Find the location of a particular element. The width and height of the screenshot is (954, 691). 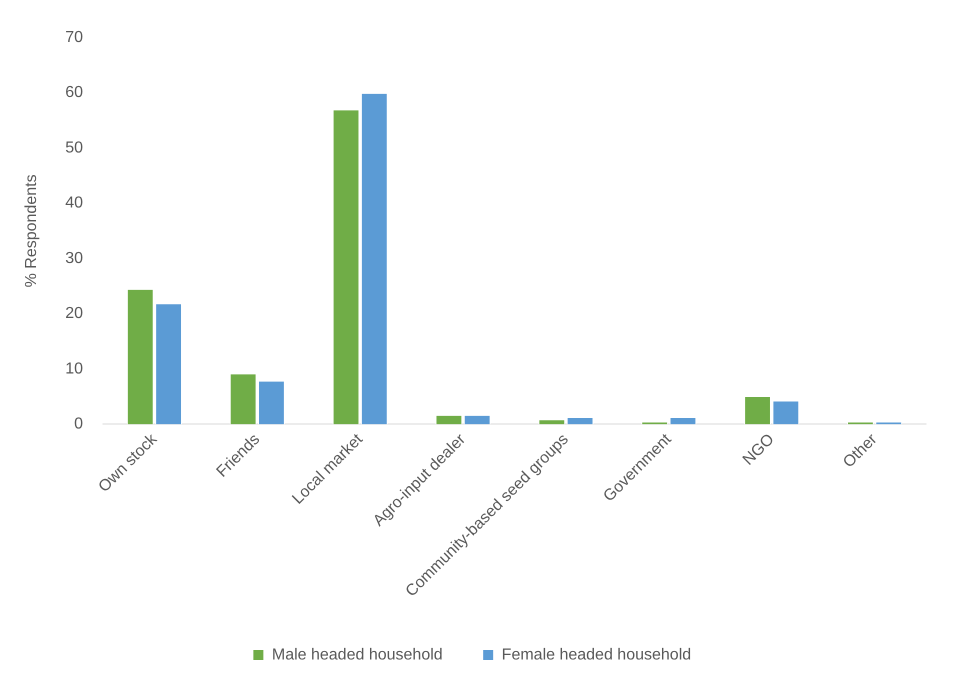

legend-label: Male headed household is located at coordinates (357, 655).